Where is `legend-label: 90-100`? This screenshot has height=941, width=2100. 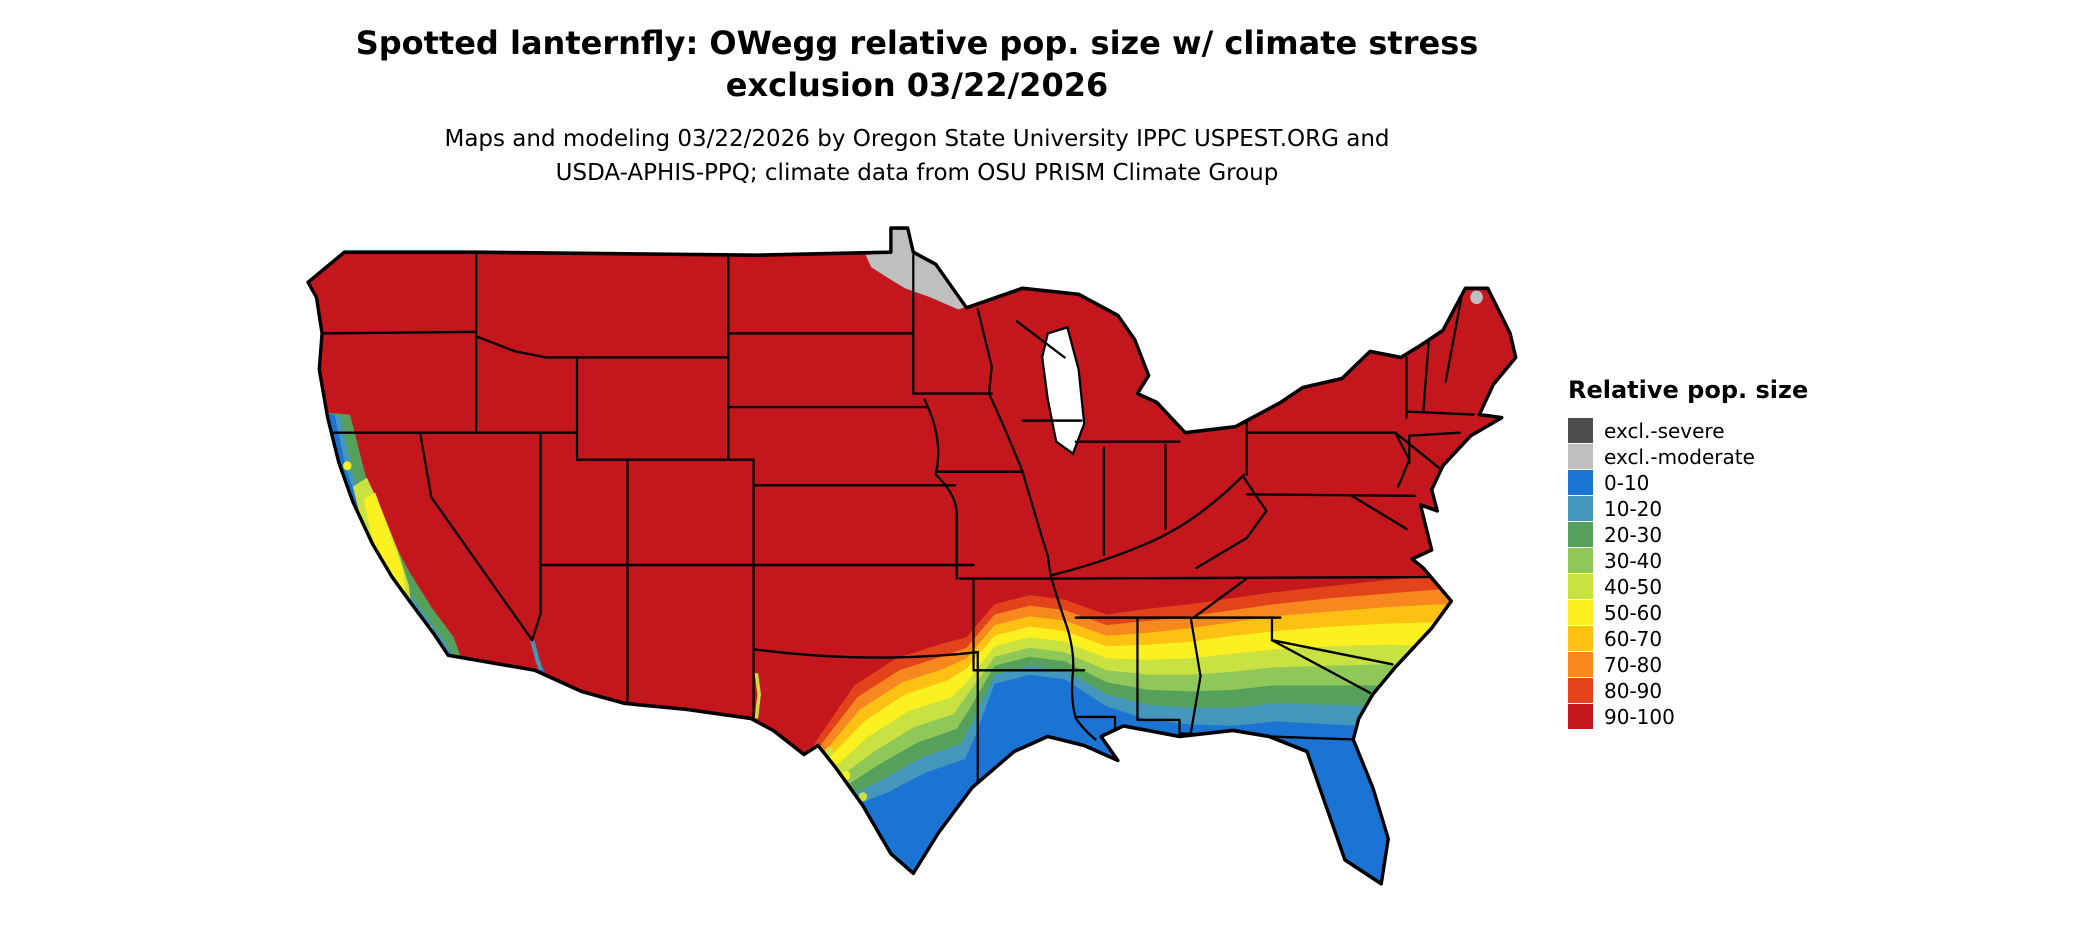 legend-label: 90-100 is located at coordinates (1639, 716).